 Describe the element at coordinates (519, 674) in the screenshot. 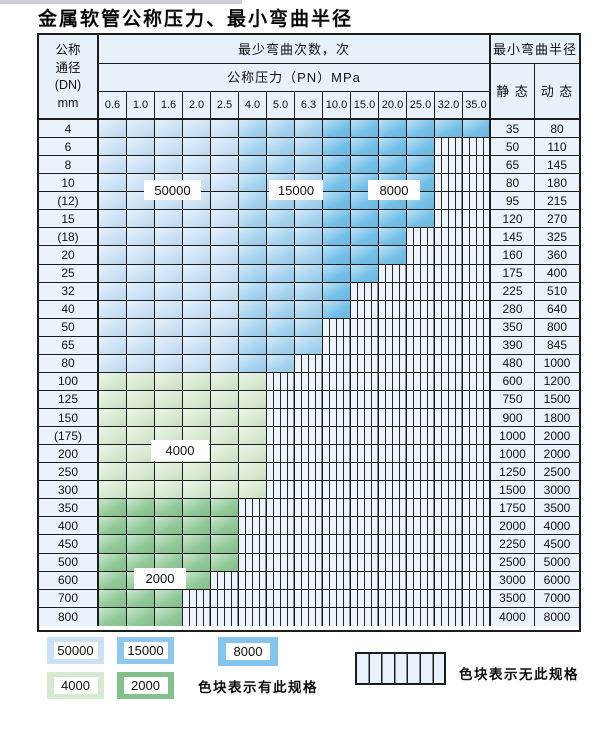

I see `legend-no-spec-text: 色块表示无此规格` at that location.